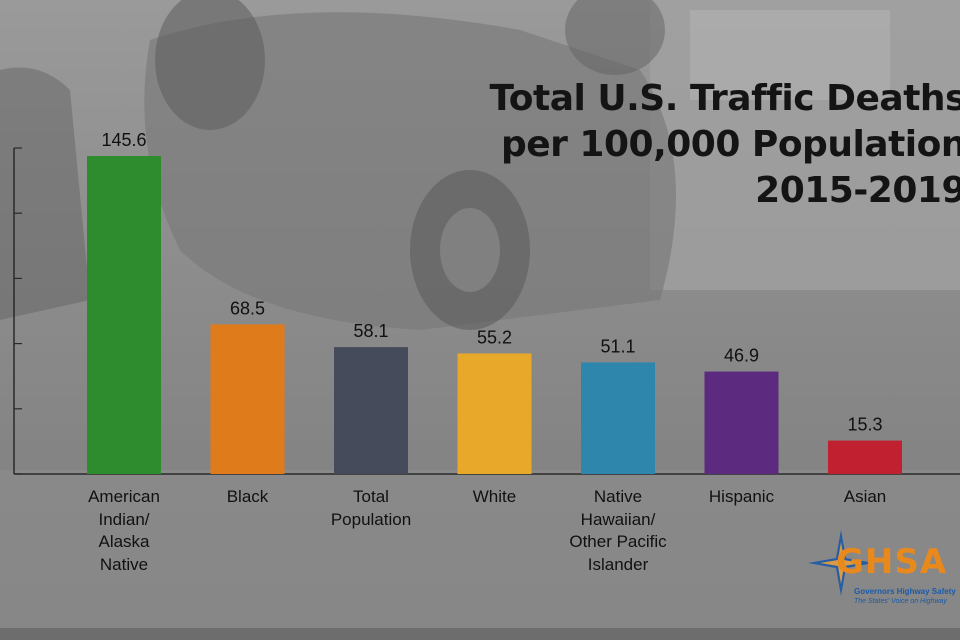 The height and width of the screenshot is (640, 960). Describe the element at coordinates (618, 531) in the screenshot. I see `category-label: Native Hawaiian/Other Pacific Islander` at that location.